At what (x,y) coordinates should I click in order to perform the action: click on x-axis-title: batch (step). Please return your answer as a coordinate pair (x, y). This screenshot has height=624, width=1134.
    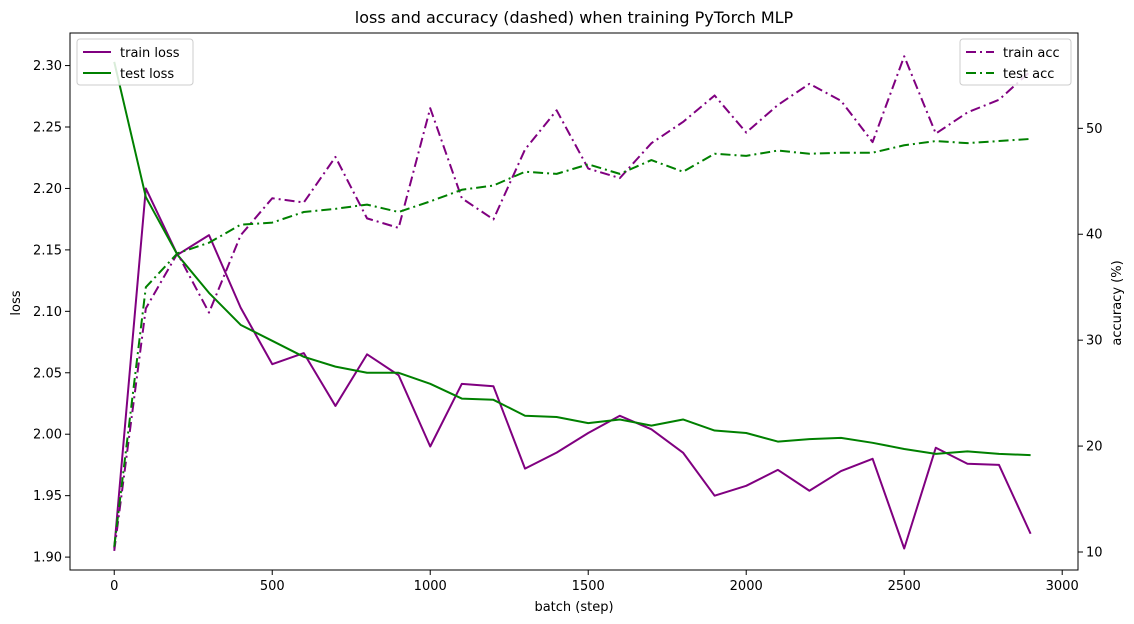
    Looking at the image, I should click on (573, 607).